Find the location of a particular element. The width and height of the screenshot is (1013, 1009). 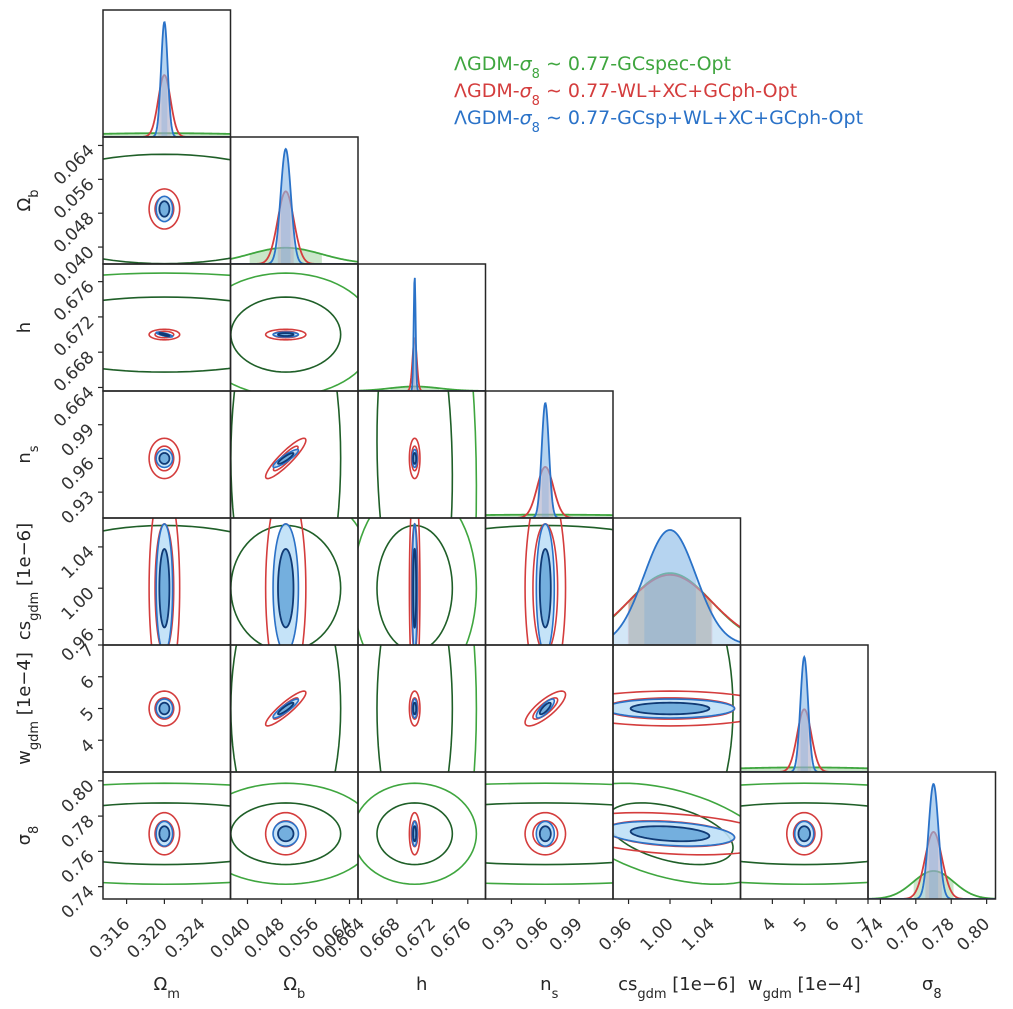

y-tick-label-ns: 0.96 is located at coordinates (78, 474).